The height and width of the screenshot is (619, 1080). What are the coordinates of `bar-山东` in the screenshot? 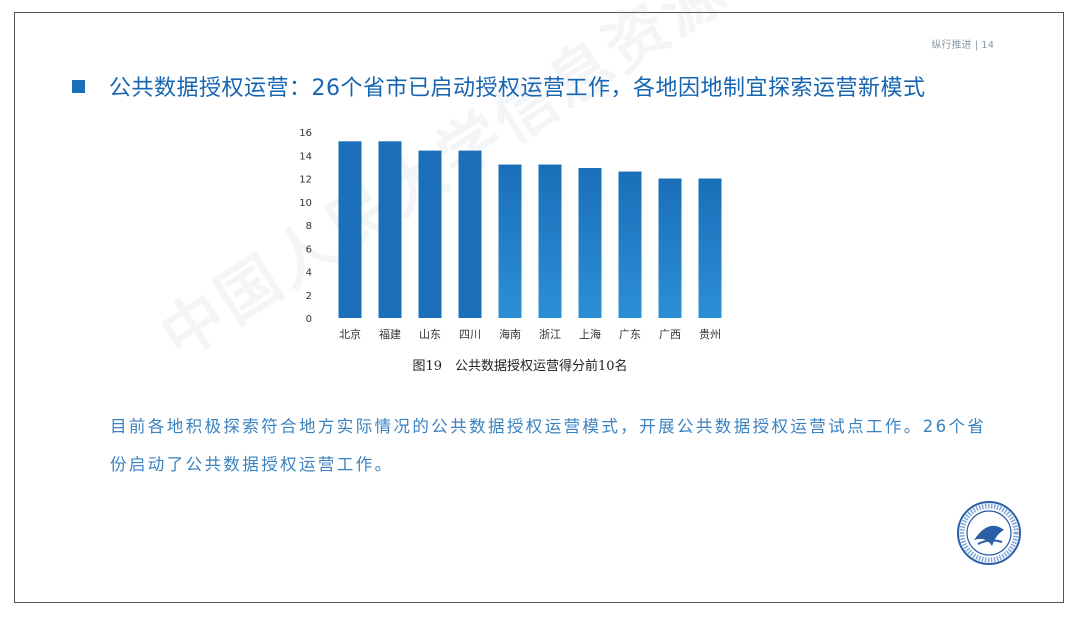 It's located at (430, 234).